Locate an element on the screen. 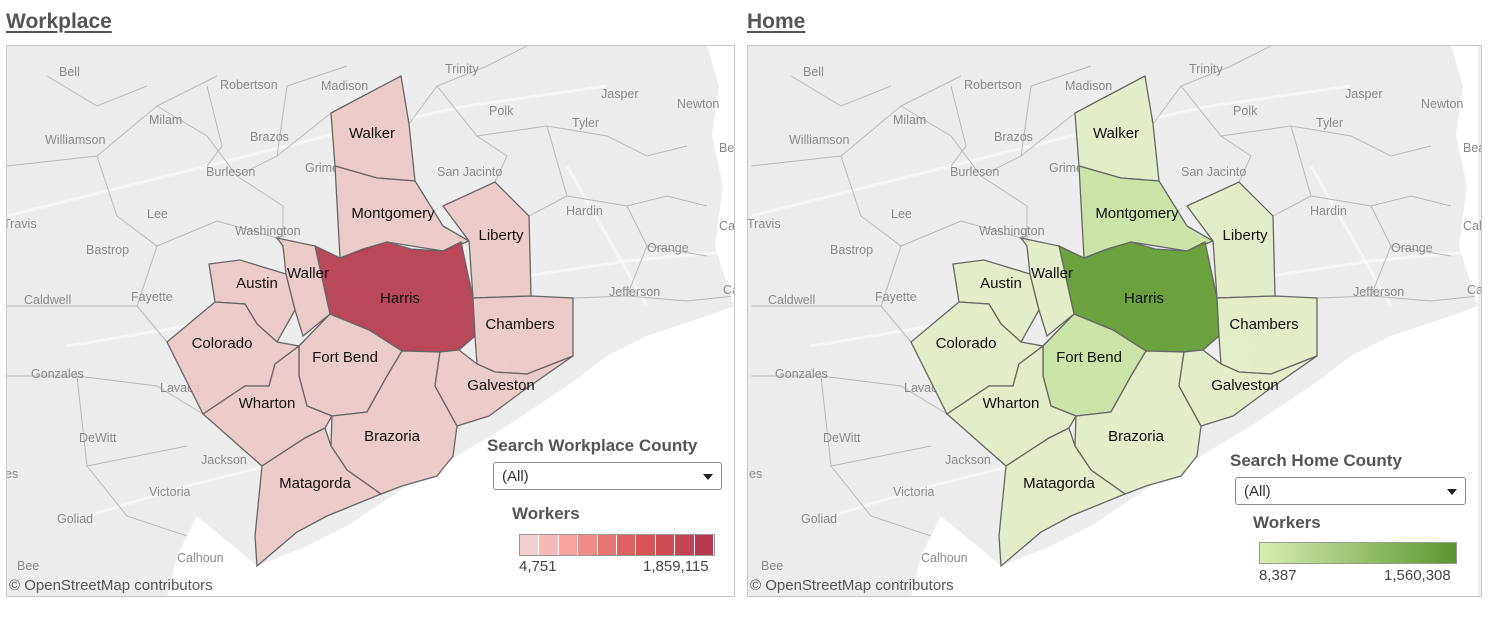 This screenshot has width=1497, height=622. county-label: Colorado is located at coordinates (222, 343).